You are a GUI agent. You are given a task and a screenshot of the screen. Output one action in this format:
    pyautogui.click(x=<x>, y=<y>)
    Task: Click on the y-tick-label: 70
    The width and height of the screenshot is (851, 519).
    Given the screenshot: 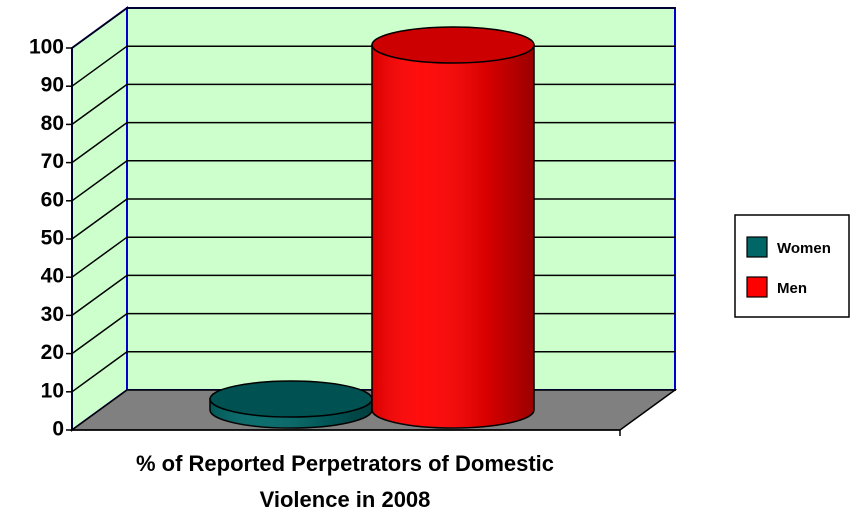 What is the action you would take?
    pyautogui.click(x=52, y=161)
    